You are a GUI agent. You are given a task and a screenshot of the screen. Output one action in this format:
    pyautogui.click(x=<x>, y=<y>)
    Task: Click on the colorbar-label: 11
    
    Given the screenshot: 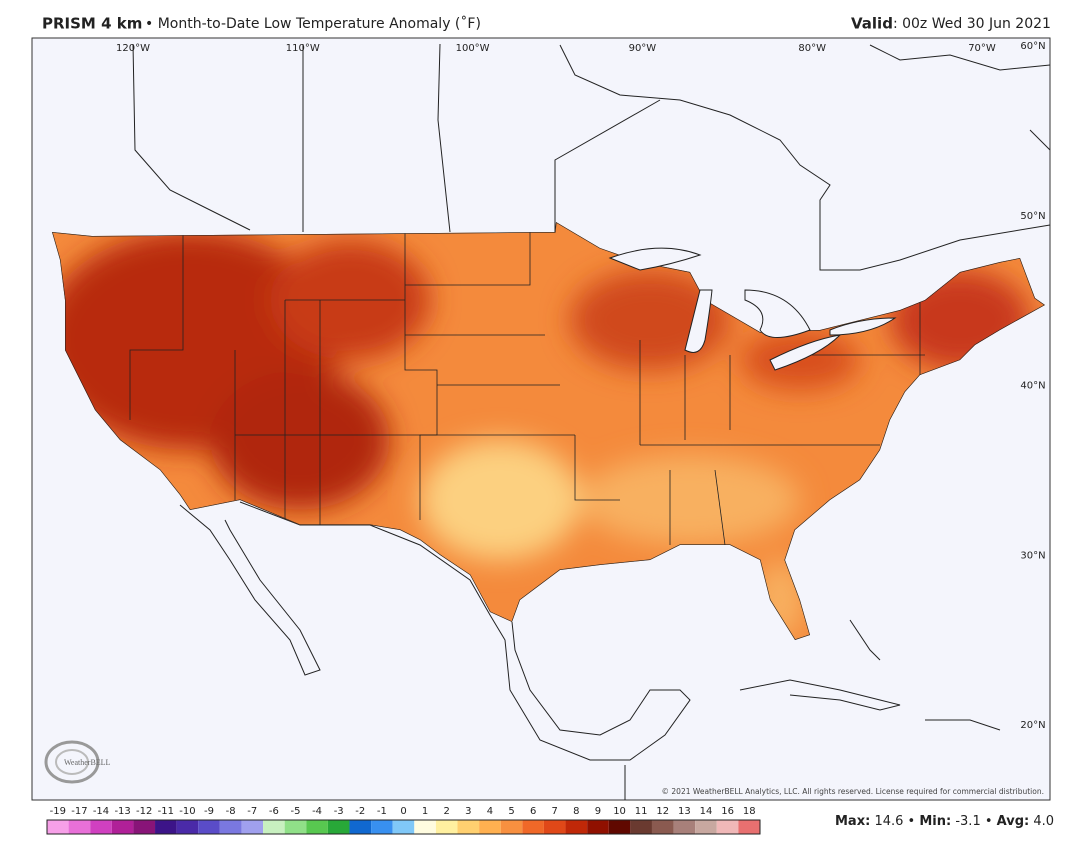 What is the action you would take?
    pyautogui.click(x=641, y=811)
    